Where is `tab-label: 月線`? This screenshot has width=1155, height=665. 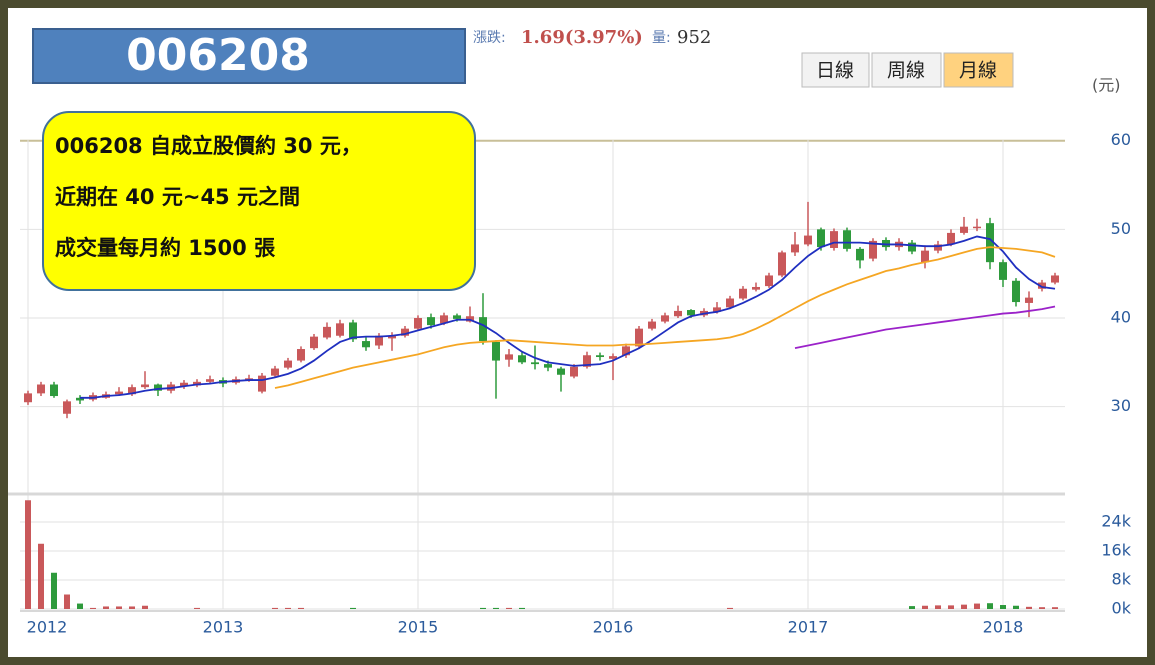 tab-label: 月線 is located at coordinates (978, 71).